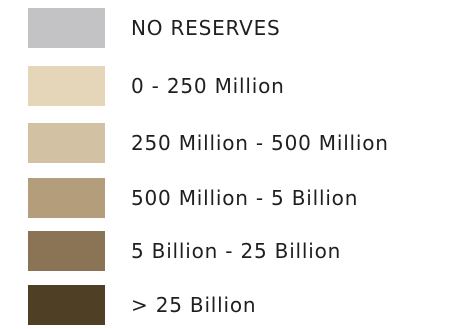 This screenshot has width=452, height=329. What do you see at coordinates (245, 198) in the screenshot?
I see `legend-label-500-million-5-billion: 500 Million - 5 Billion` at bounding box center [245, 198].